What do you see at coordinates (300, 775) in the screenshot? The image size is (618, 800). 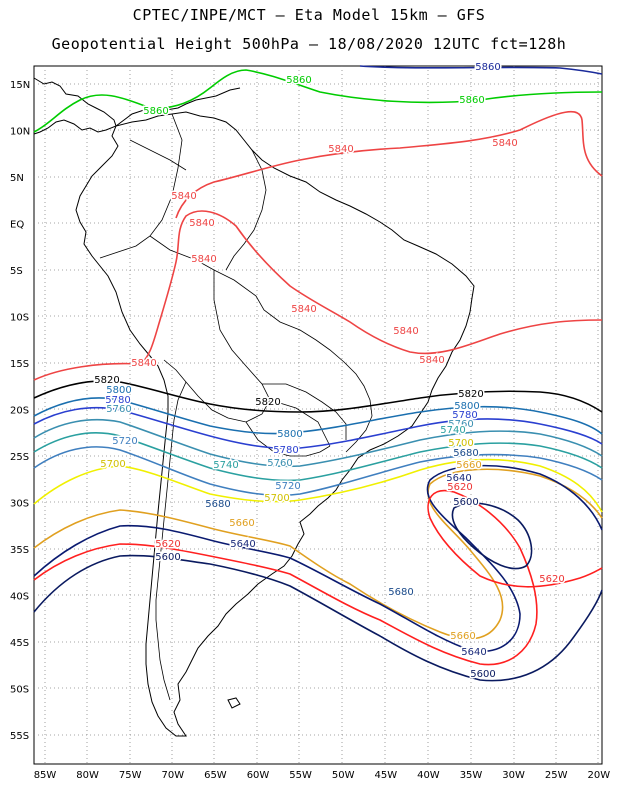 I see `lon-label: 55W` at bounding box center [300, 775].